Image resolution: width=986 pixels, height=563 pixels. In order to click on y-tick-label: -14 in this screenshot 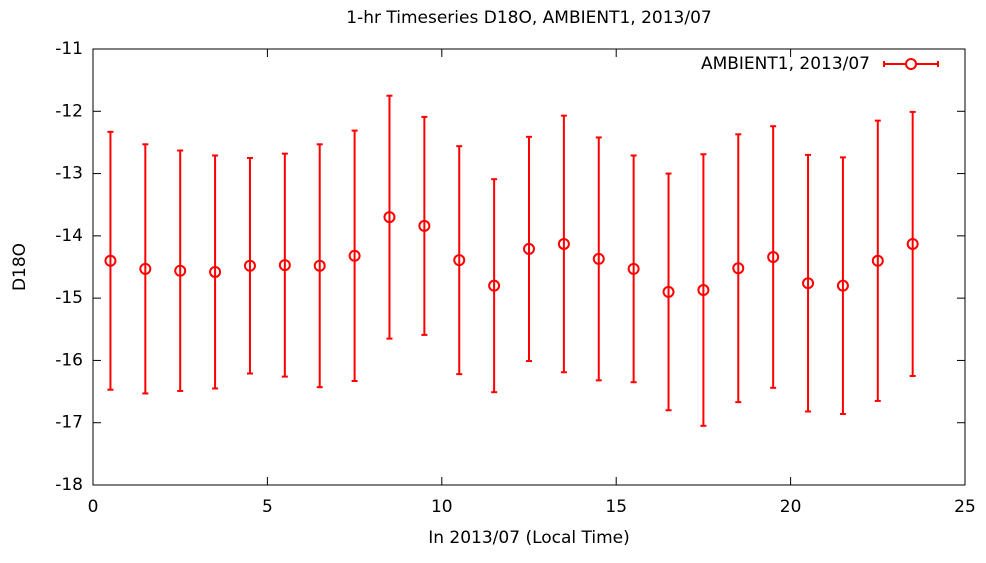, I will do `click(69, 236)`.